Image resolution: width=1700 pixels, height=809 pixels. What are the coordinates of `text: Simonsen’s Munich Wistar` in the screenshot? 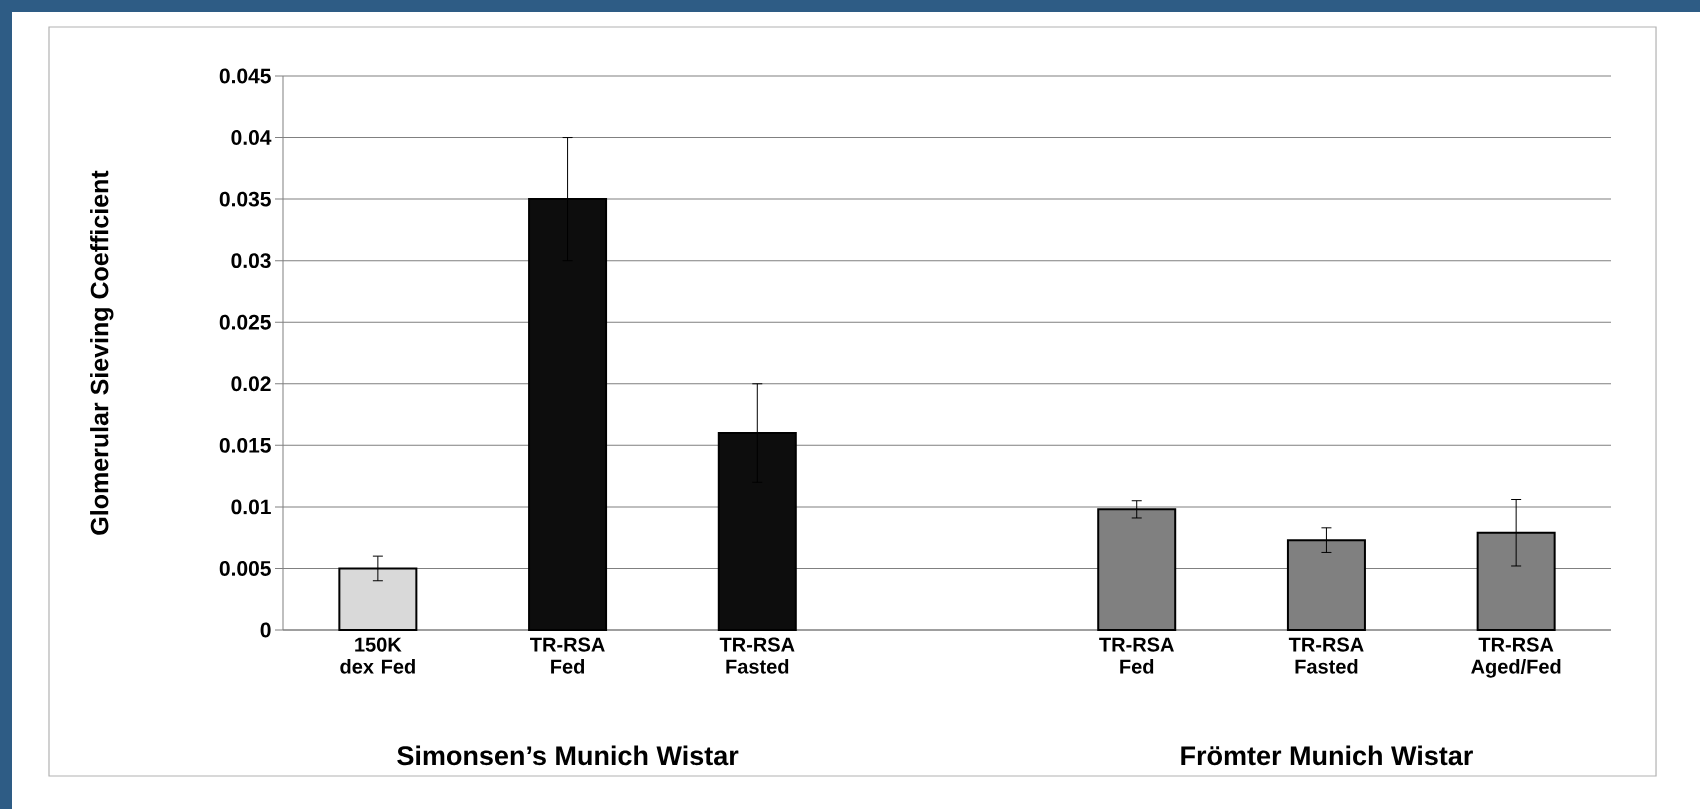 It's located at (568, 755).